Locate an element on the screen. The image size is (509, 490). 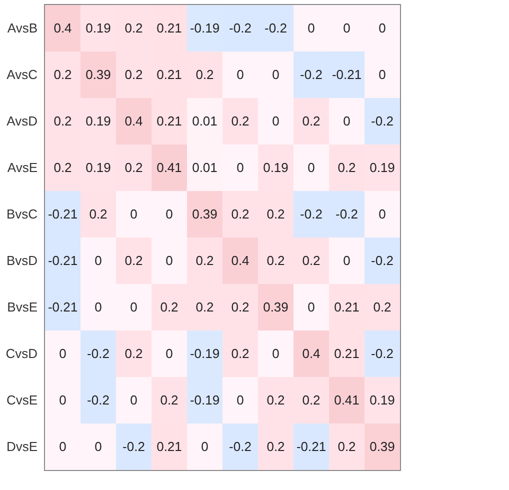
y-tick-label: AvsE is located at coordinates (22, 167).